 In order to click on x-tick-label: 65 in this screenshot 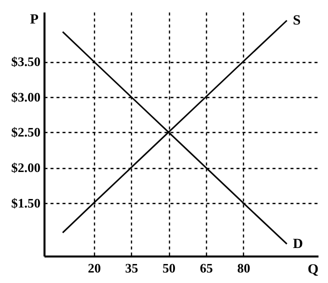, I will do `click(207, 268)`.